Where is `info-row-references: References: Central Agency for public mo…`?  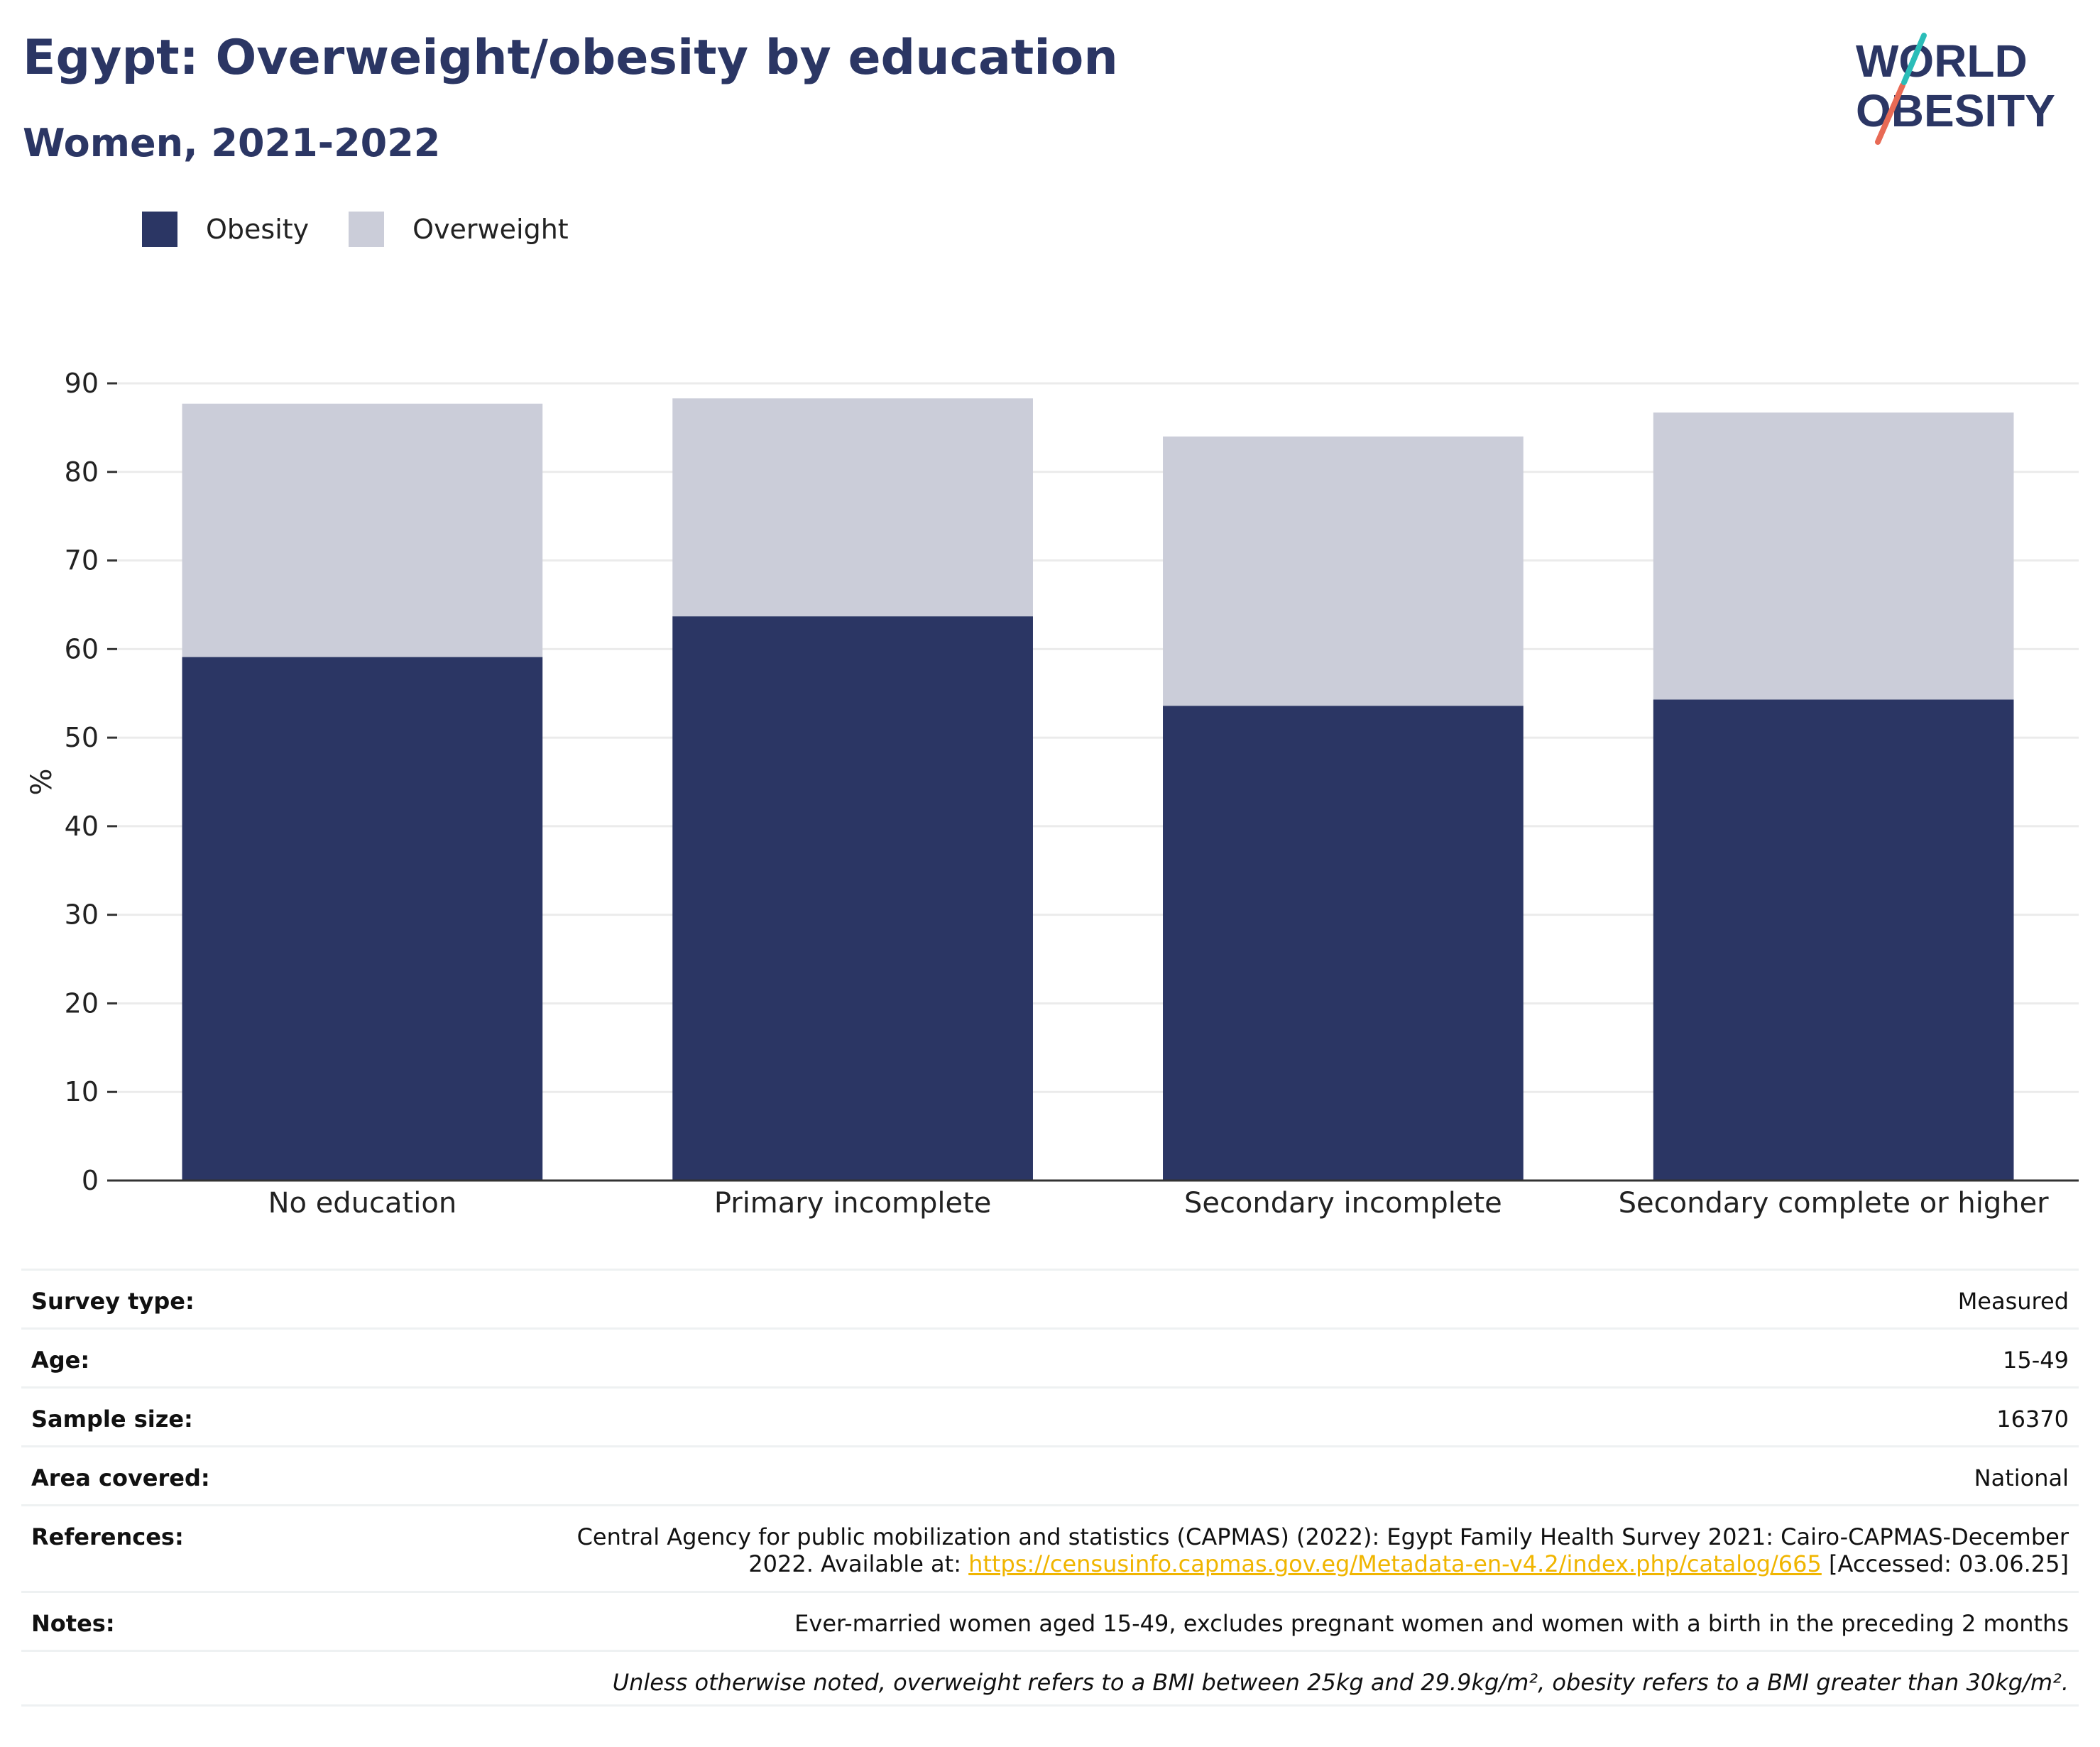 info-row-references: References: Central Agency for public mo… is located at coordinates (1050, 1547).